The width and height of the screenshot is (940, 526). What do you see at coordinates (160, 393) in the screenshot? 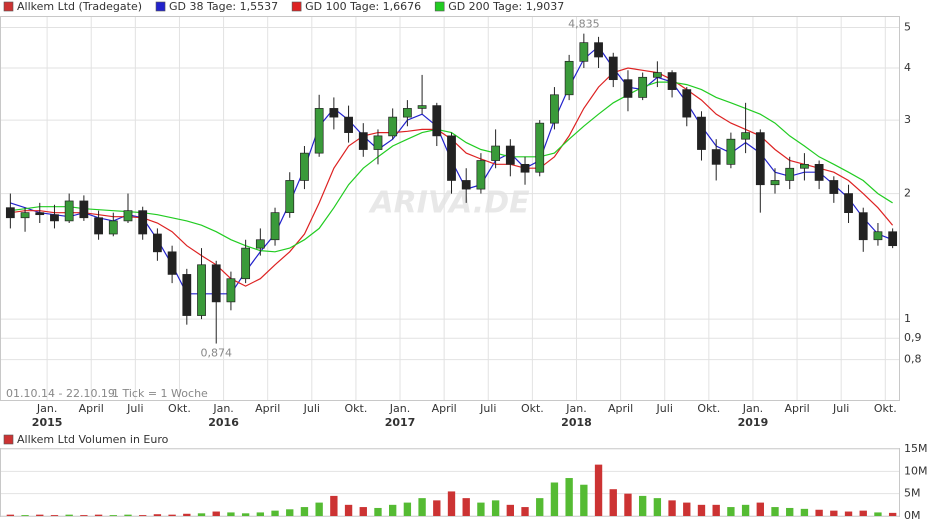
I see `tick-info: 1 Tick = 1 Woche` at bounding box center [160, 393].